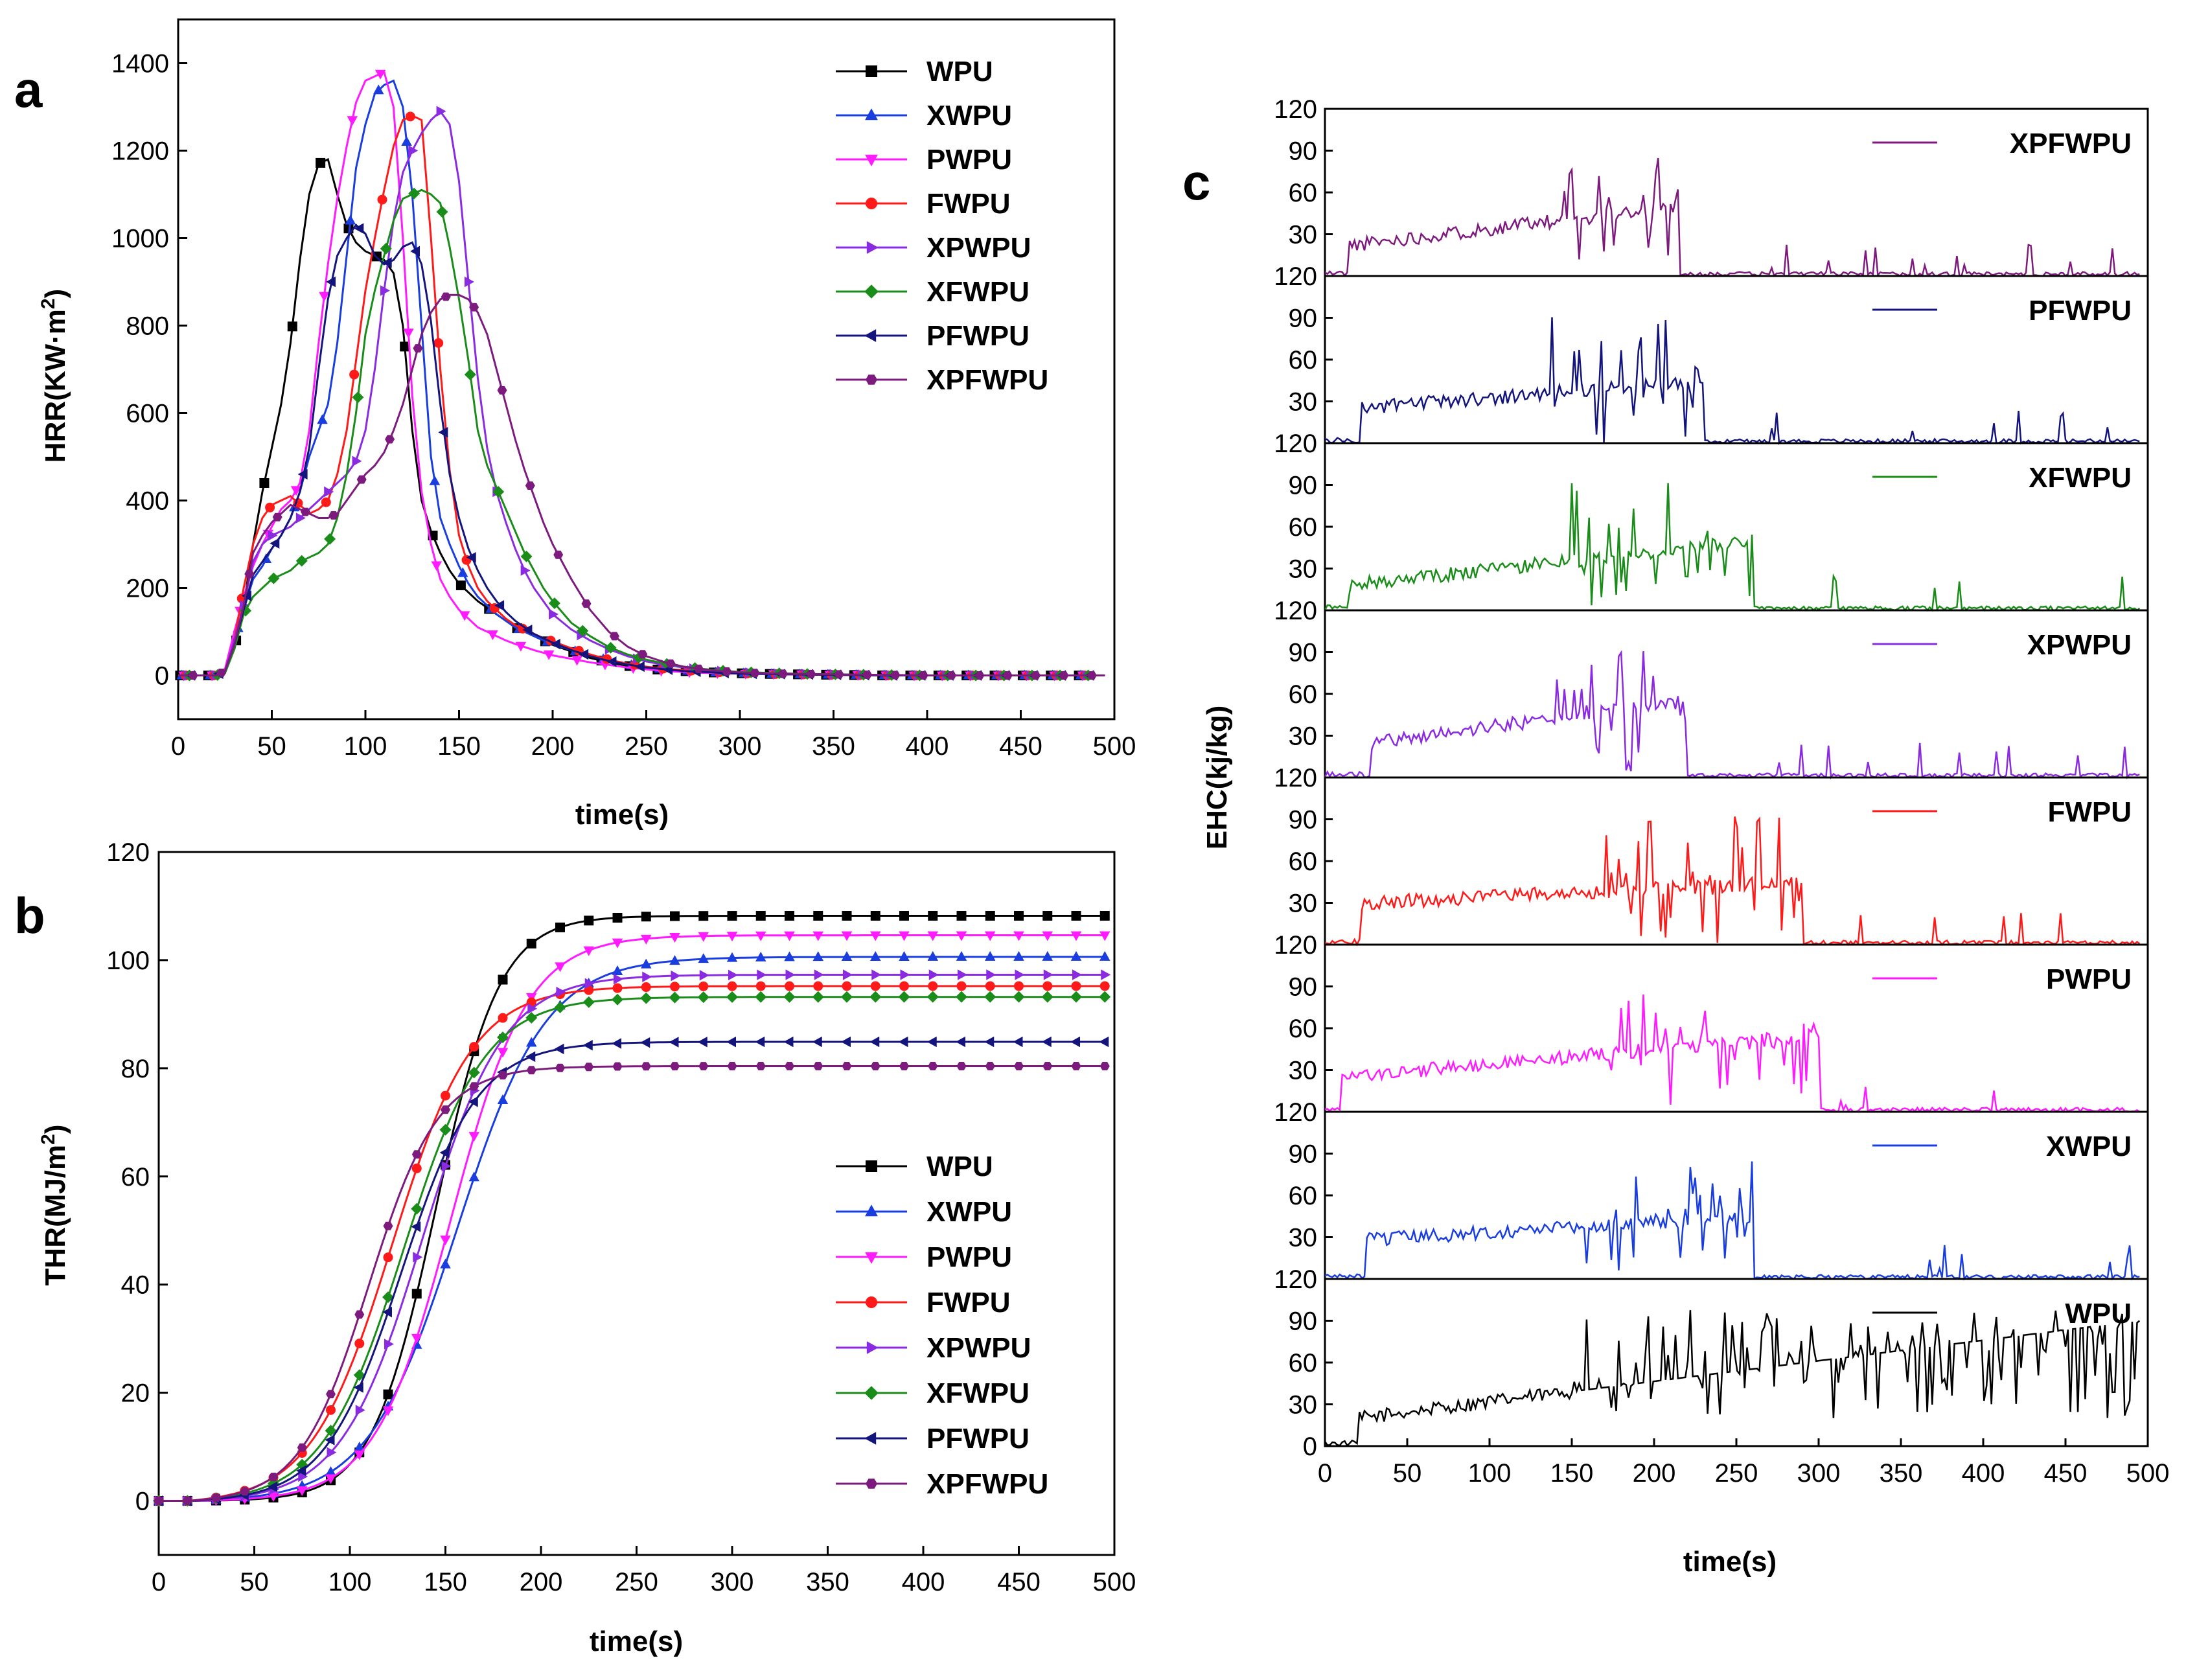 The image size is (2186, 1680). Describe the element at coordinates (542, 1582) in the screenshot. I see `thr-x-tick-label: 200` at that location.